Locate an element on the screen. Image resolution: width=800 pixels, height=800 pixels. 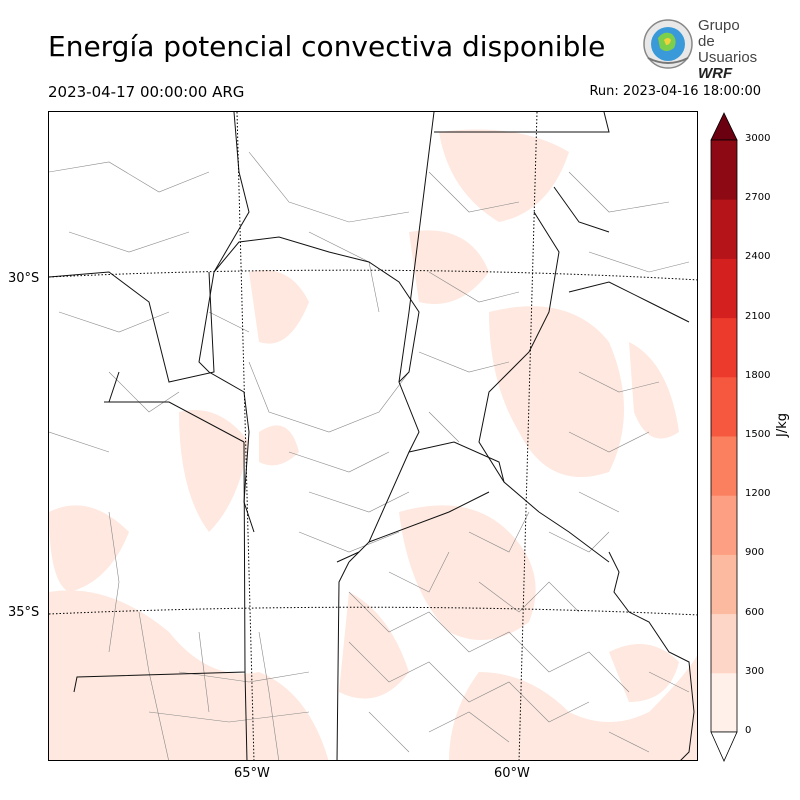
logo-text: Grupo de Usuarios WRF is located at coordinates (729, 50).